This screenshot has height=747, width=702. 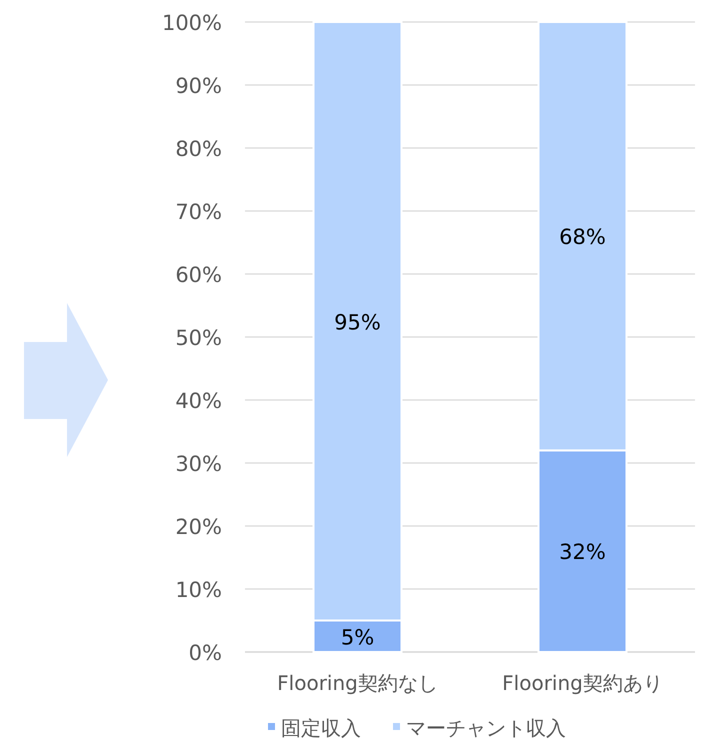 What do you see at coordinates (198, 149) in the screenshot?
I see `y-tick-label: 80%` at bounding box center [198, 149].